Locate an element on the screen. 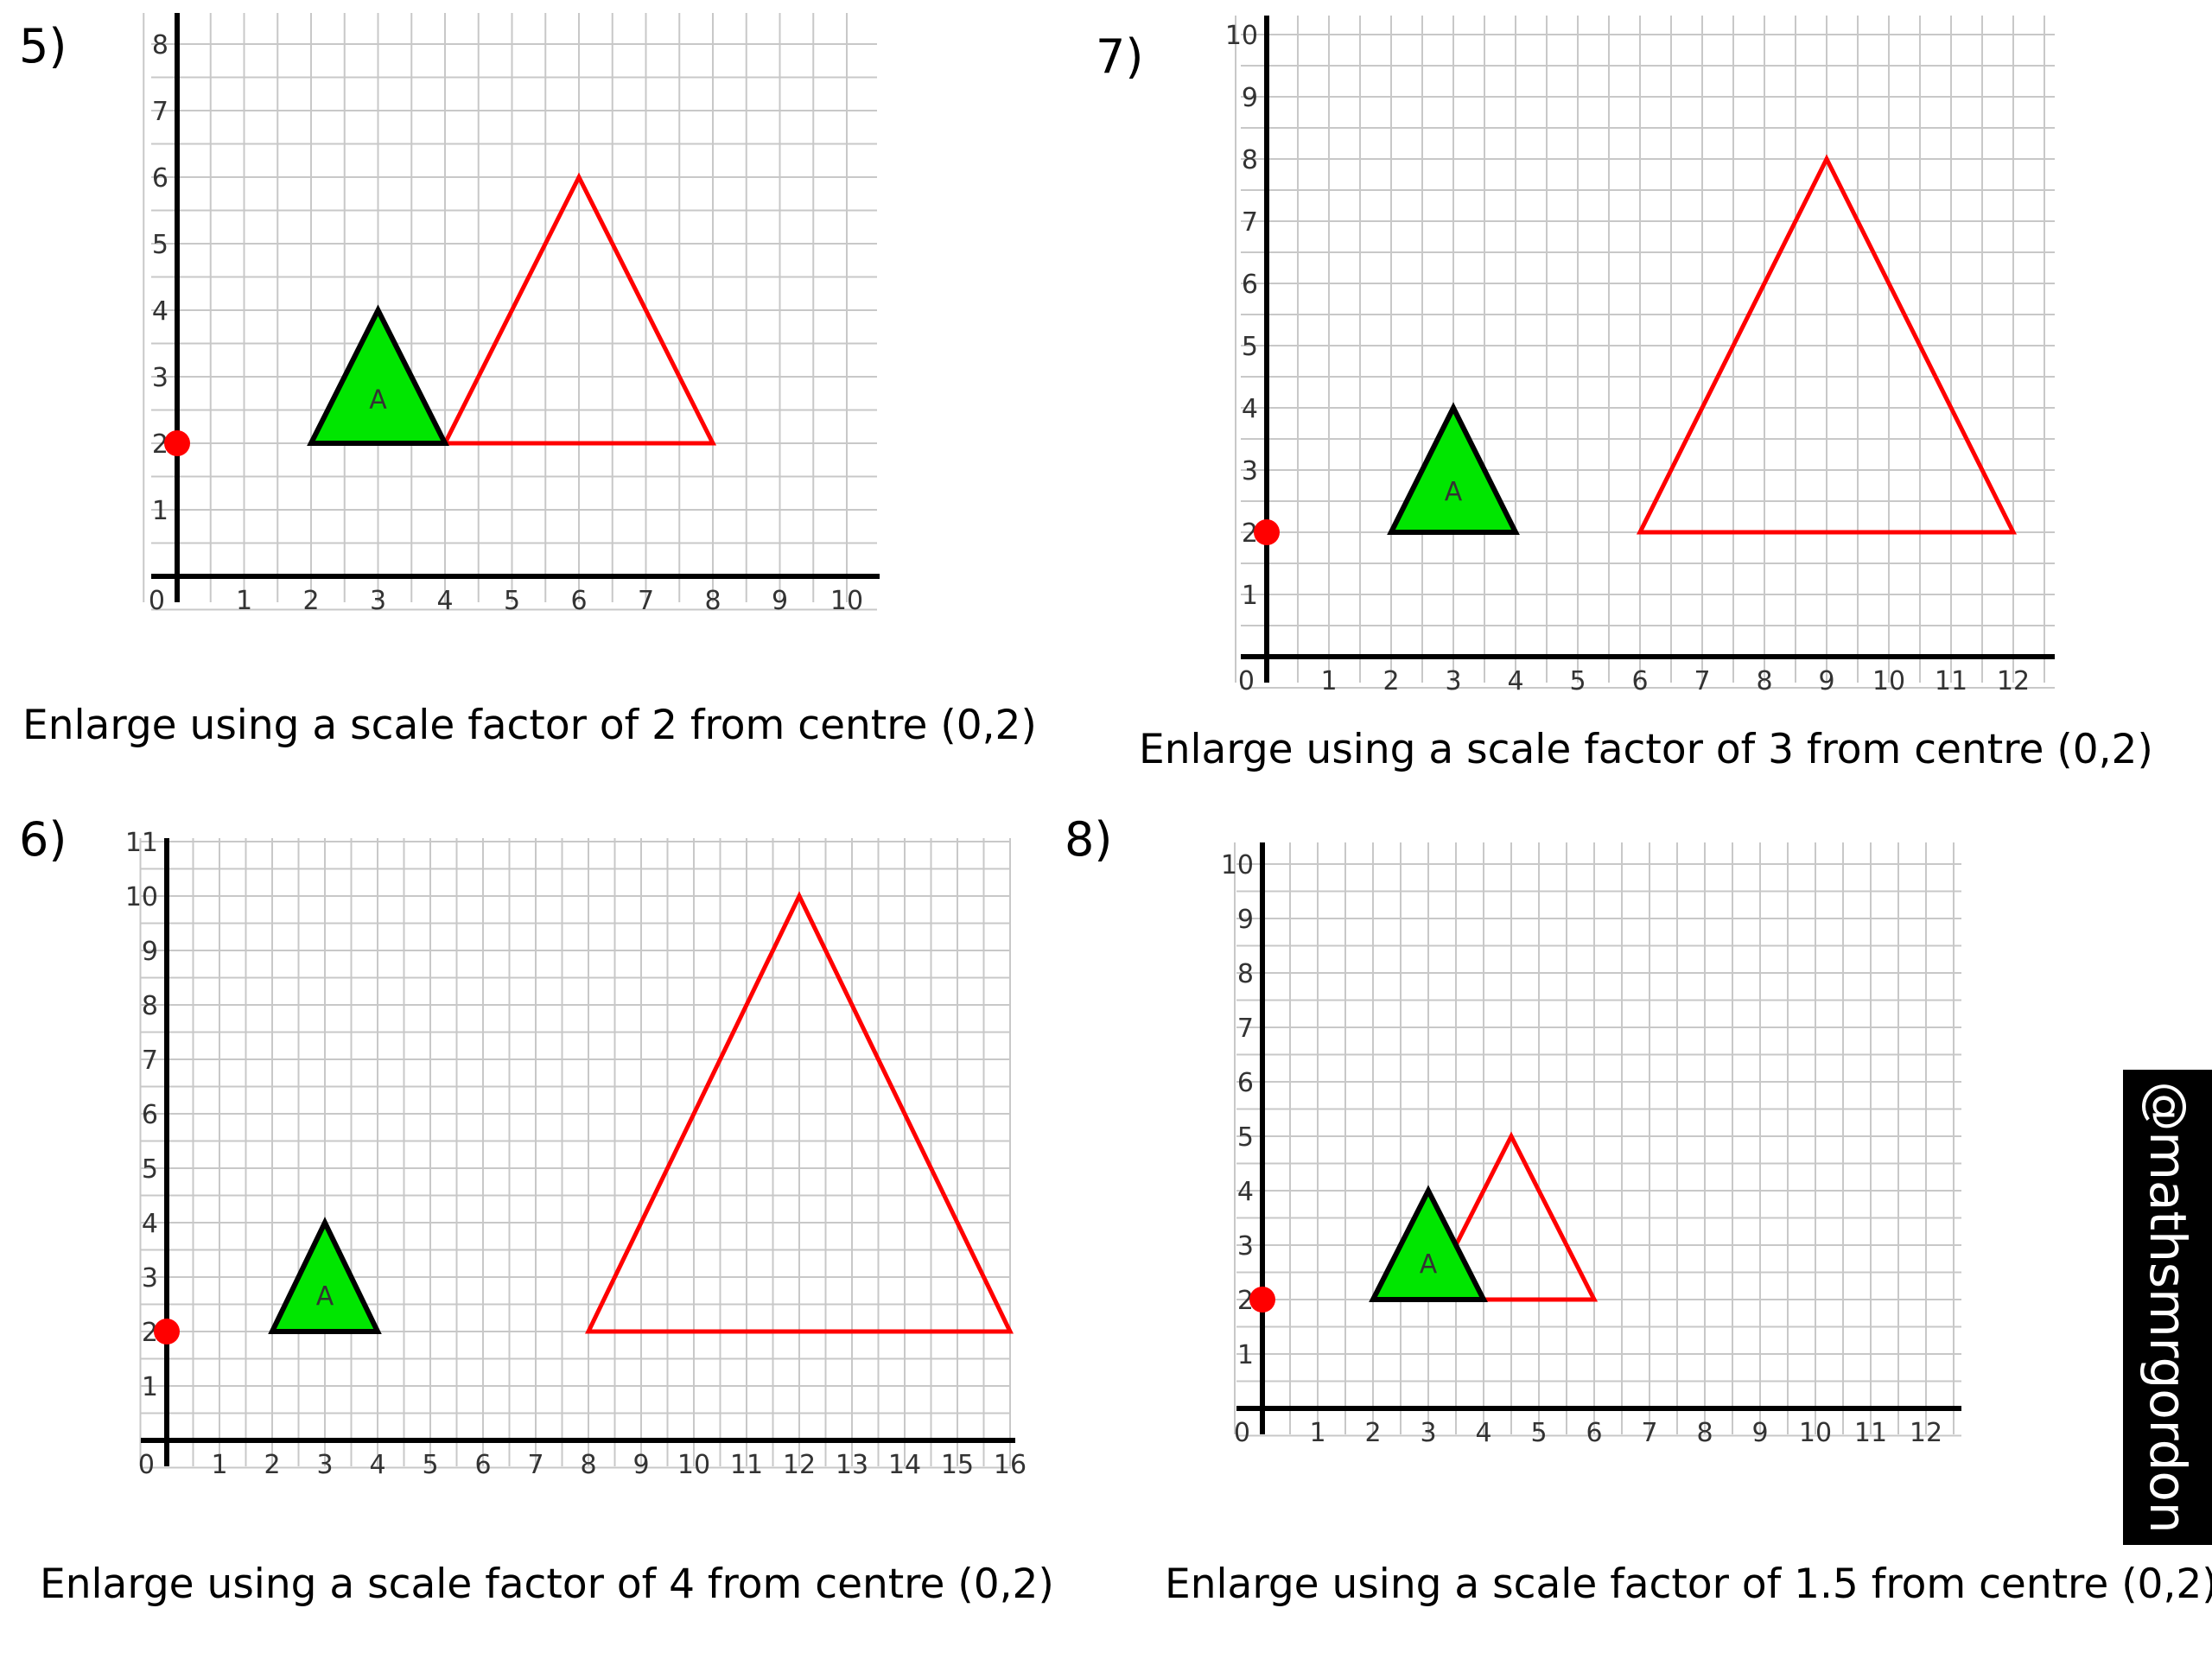 The image size is (2212, 1659). y-tick-label: 11 is located at coordinates (141, 843).